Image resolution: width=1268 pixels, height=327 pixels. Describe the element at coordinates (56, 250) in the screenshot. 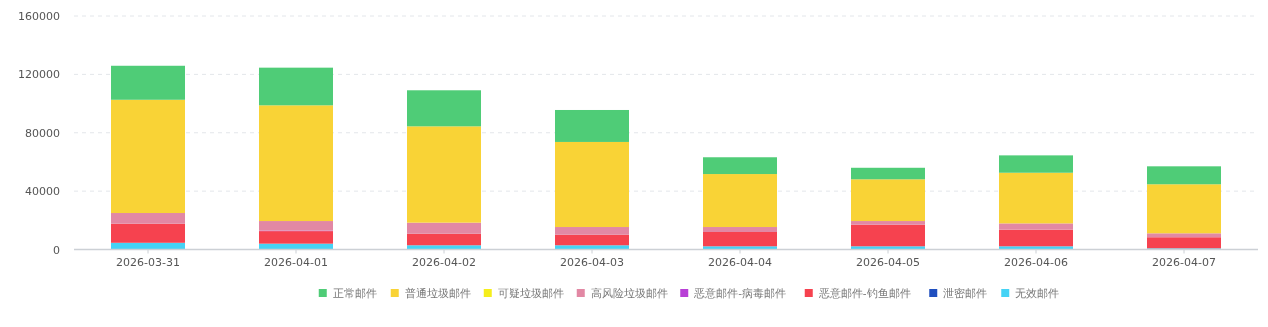

I see `y-tick-label: 0` at that location.